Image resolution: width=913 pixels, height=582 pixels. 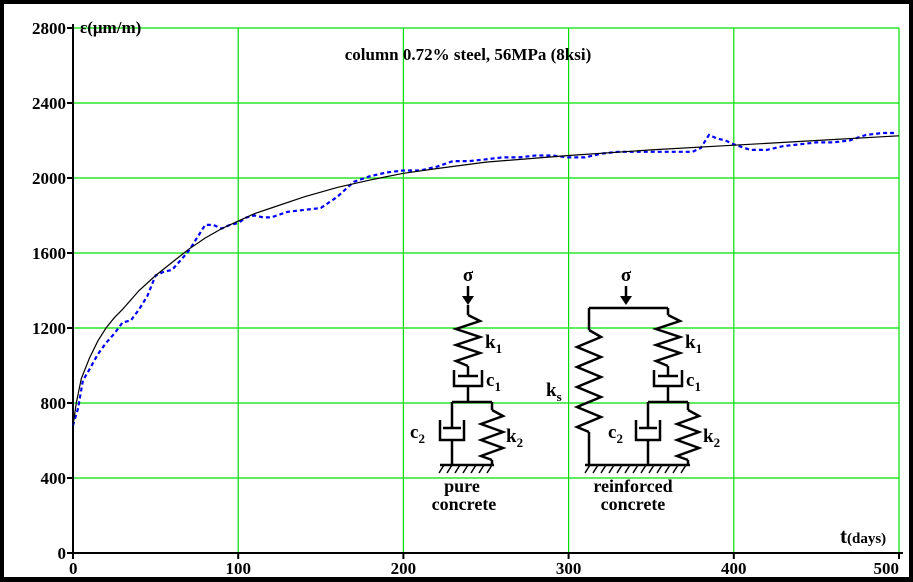 I want to click on x-tick-label: 300, so click(x=569, y=568).